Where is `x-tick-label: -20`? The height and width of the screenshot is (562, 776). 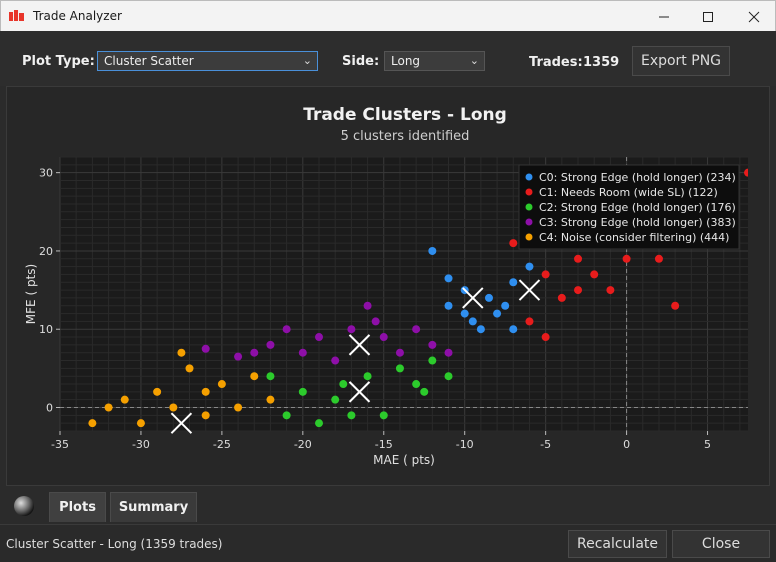 x-tick-label: -20 is located at coordinates (303, 444).